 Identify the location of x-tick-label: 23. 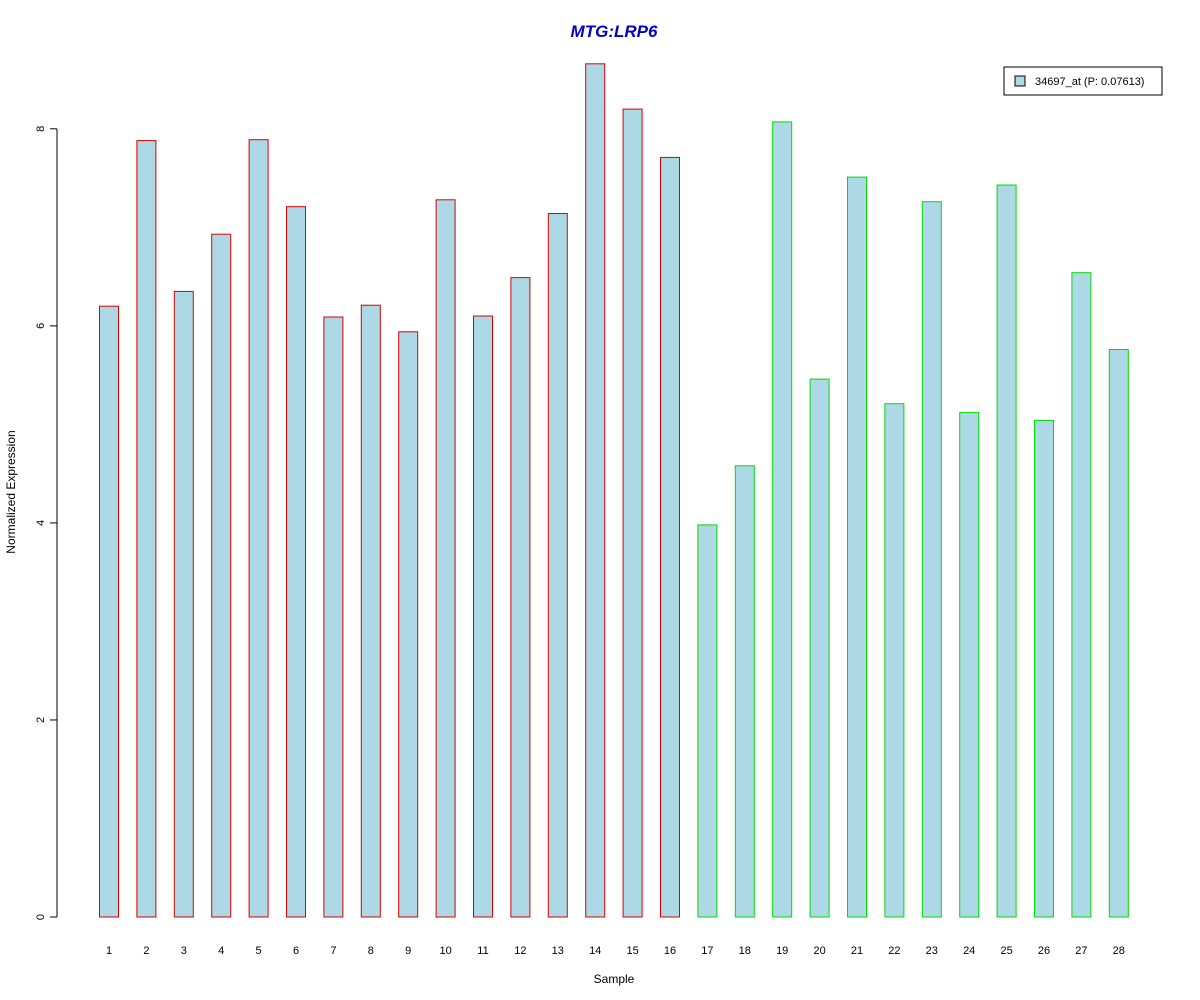
(932, 951).